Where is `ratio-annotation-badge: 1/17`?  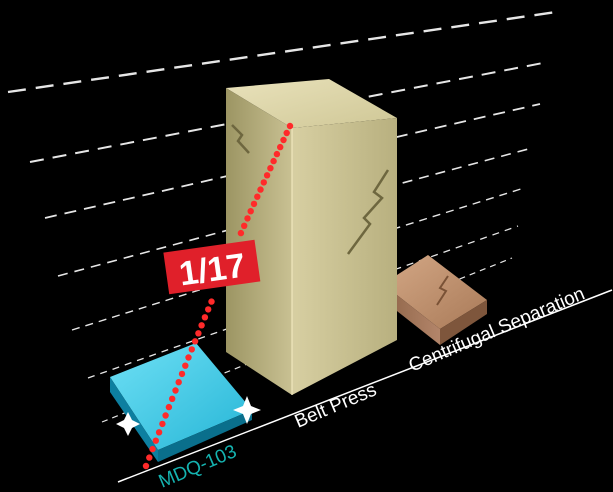 ratio-annotation-badge: 1/17 is located at coordinates (212, 267).